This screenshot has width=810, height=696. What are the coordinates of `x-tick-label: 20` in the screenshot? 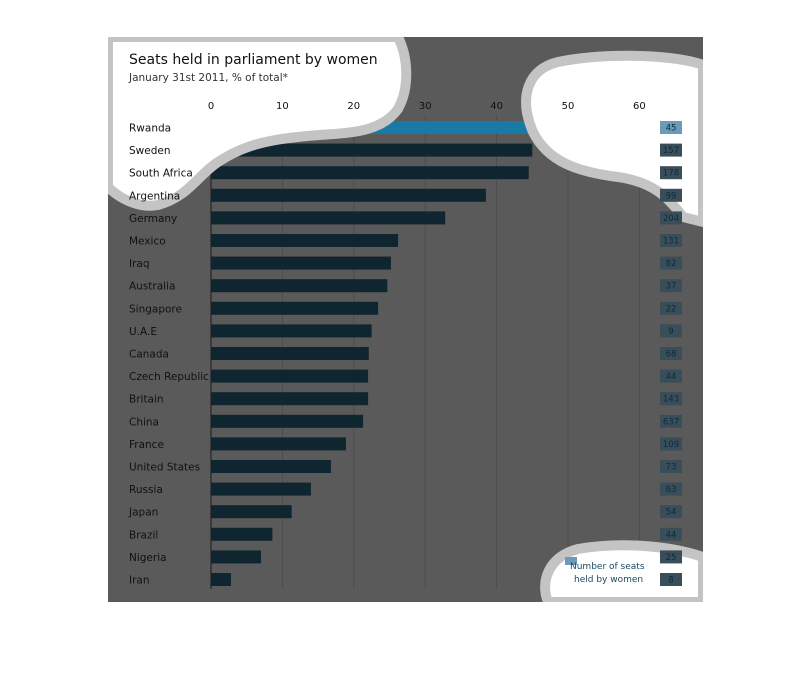 It's located at (353, 106).